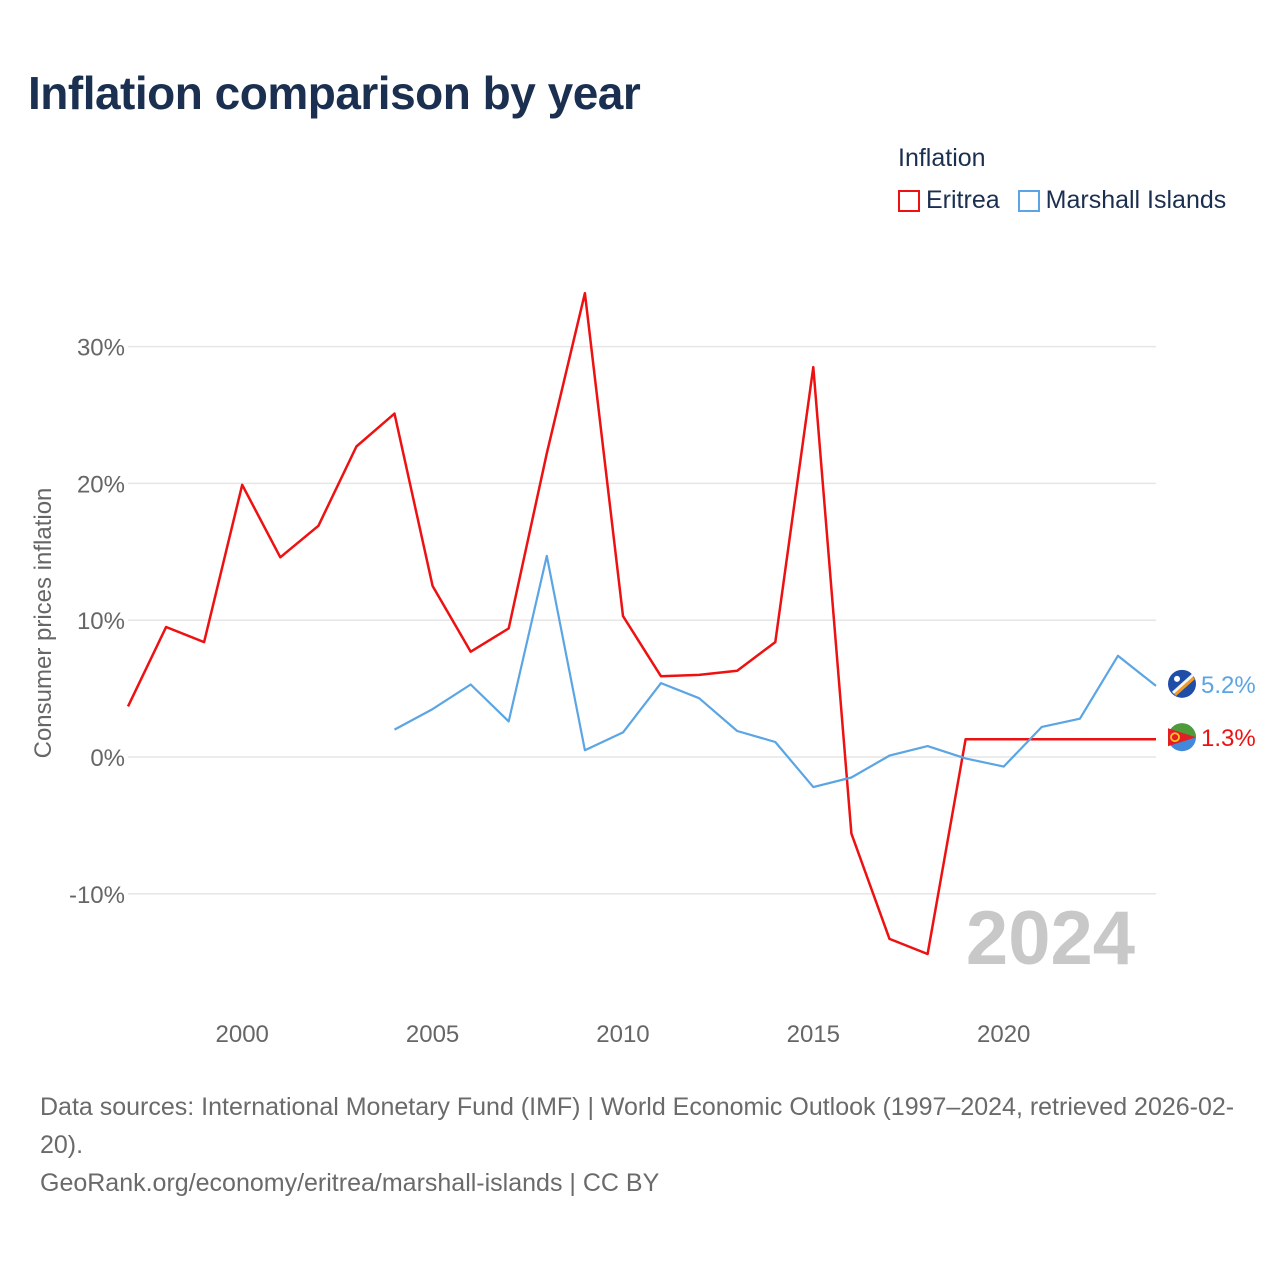 The width and height of the screenshot is (1280, 1280). I want to click on legend-item-eritrea: Eritrea, so click(949, 200).